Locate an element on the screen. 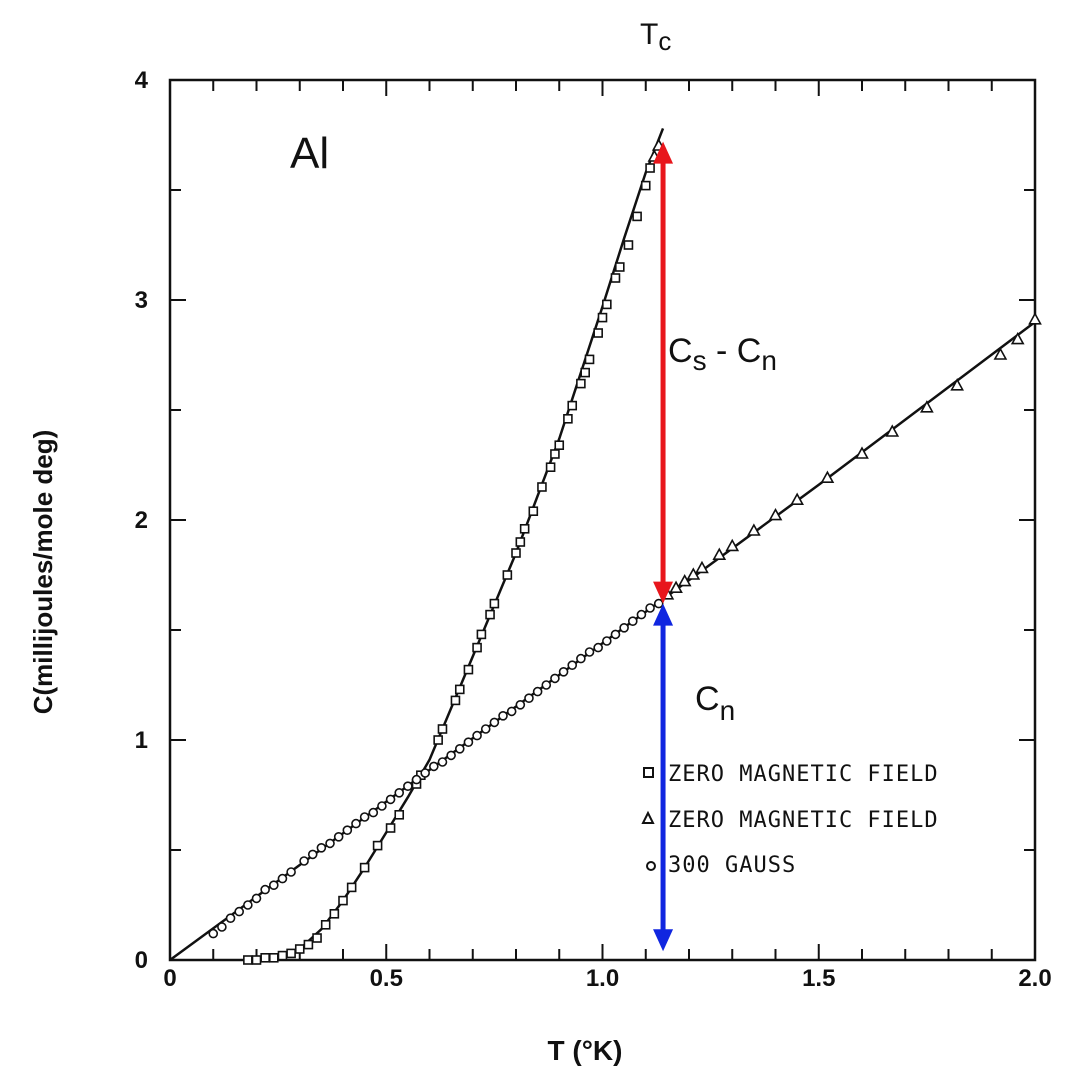  legend-marker-circle is located at coordinates (651, 866).